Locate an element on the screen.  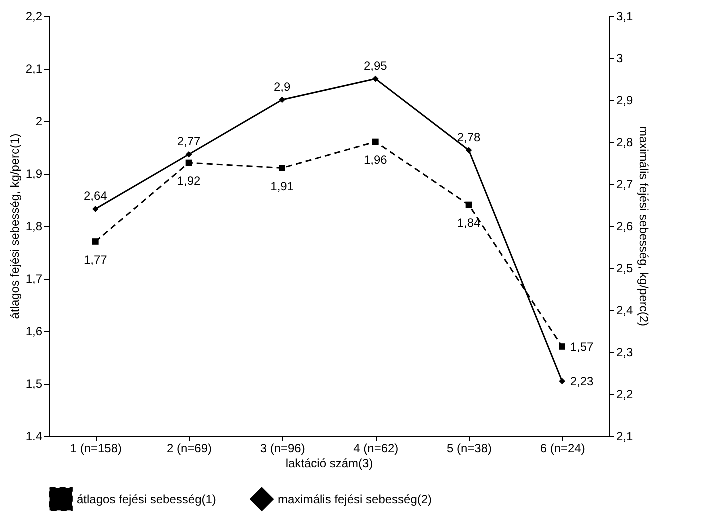
y2-axis-title: maximális fejési sebesség, kg/perc(2) is located at coordinates (644, 226).